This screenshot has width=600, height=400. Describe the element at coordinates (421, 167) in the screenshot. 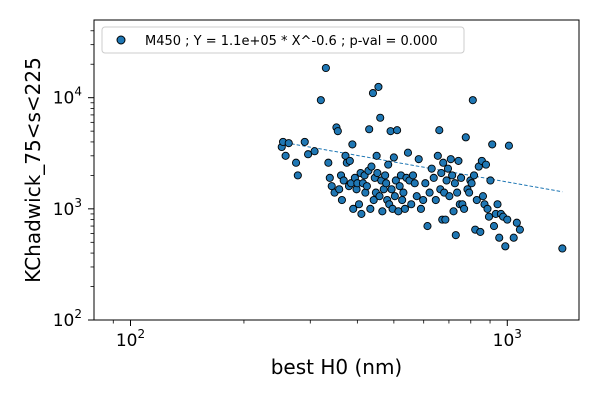

I see `fit-line` at that location.